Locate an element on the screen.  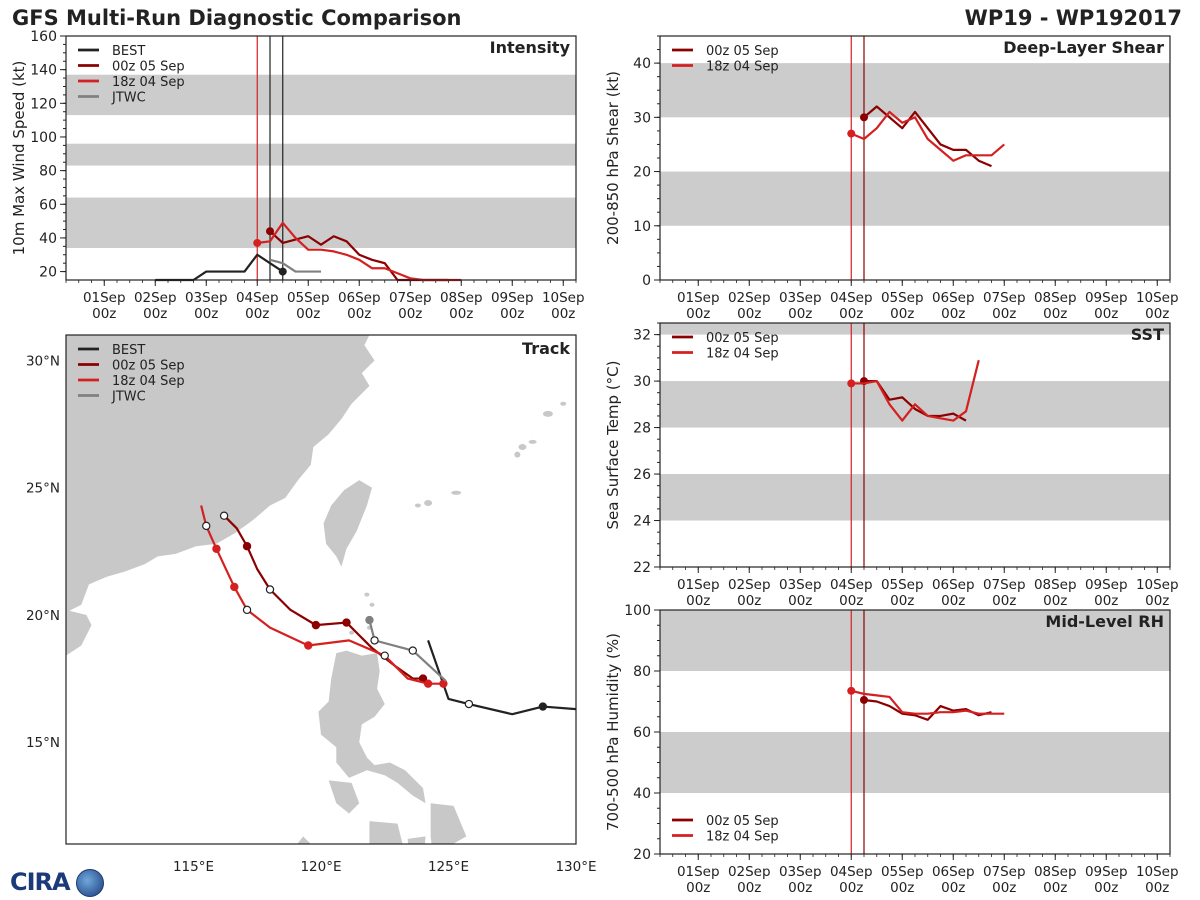
lat-tick-label: 30°N is located at coordinates (43, 361).